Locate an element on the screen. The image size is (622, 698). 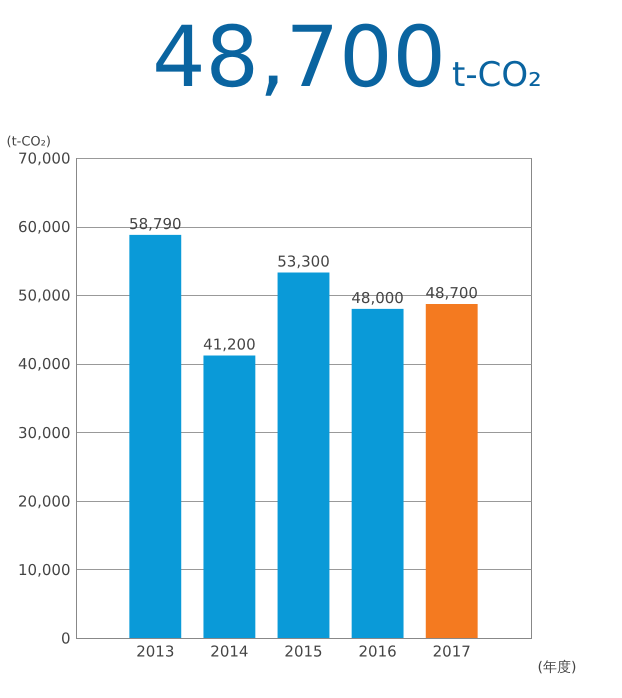
x-tick-label: 2014 is located at coordinates (229, 651).